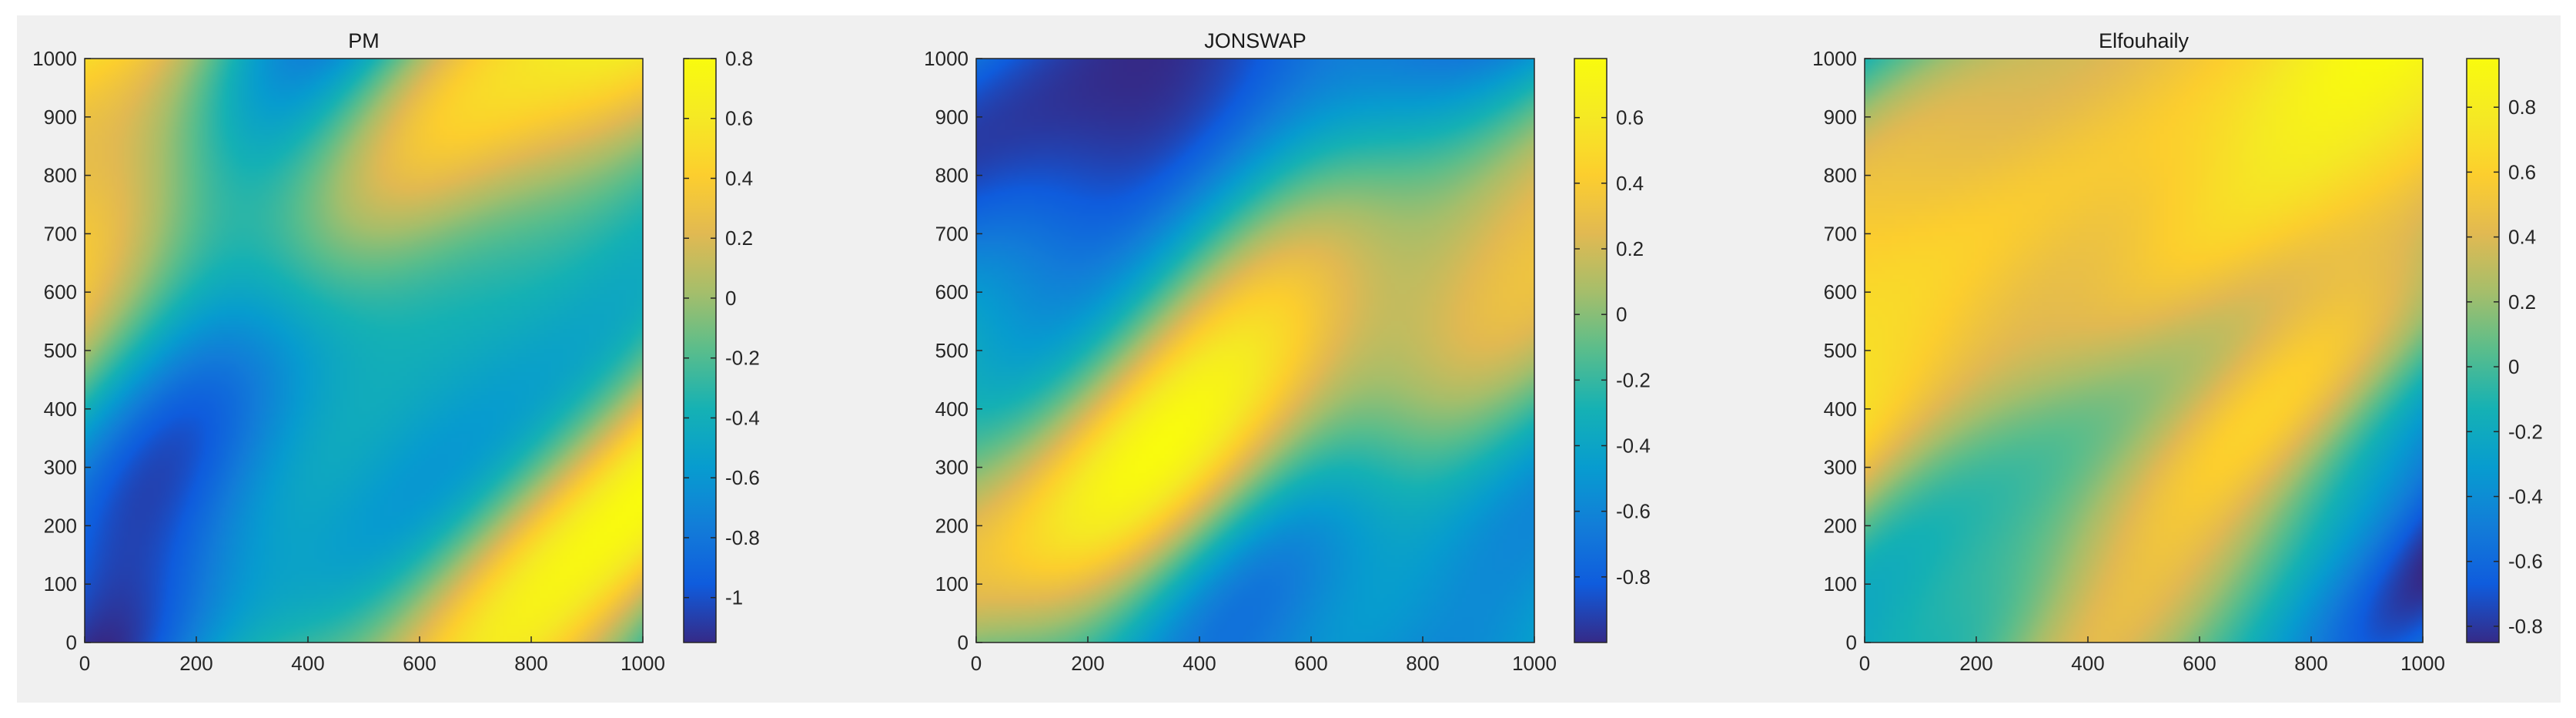 This screenshot has width=2576, height=718. I want to click on chart-title: PM, so click(364, 40).